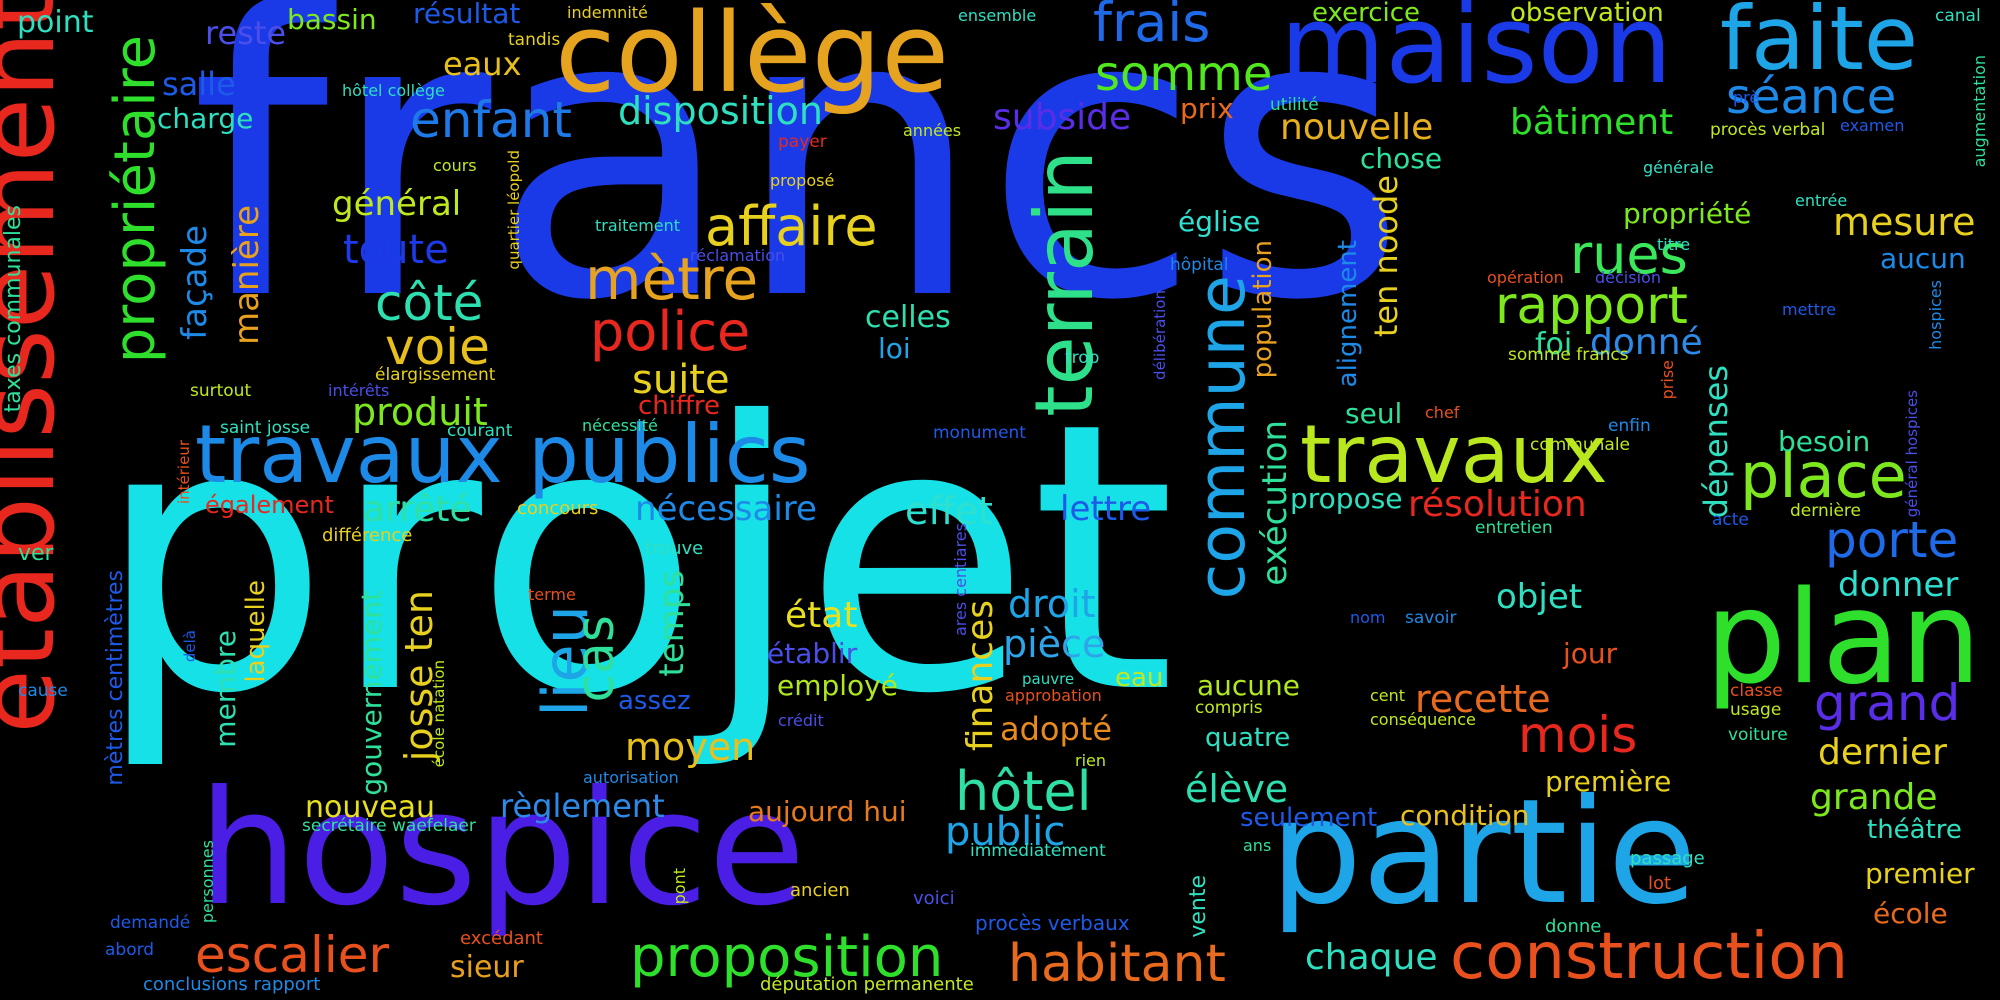  Describe the element at coordinates (435, 375) in the screenshot. I see `word-elargissement: élargissement` at that location.